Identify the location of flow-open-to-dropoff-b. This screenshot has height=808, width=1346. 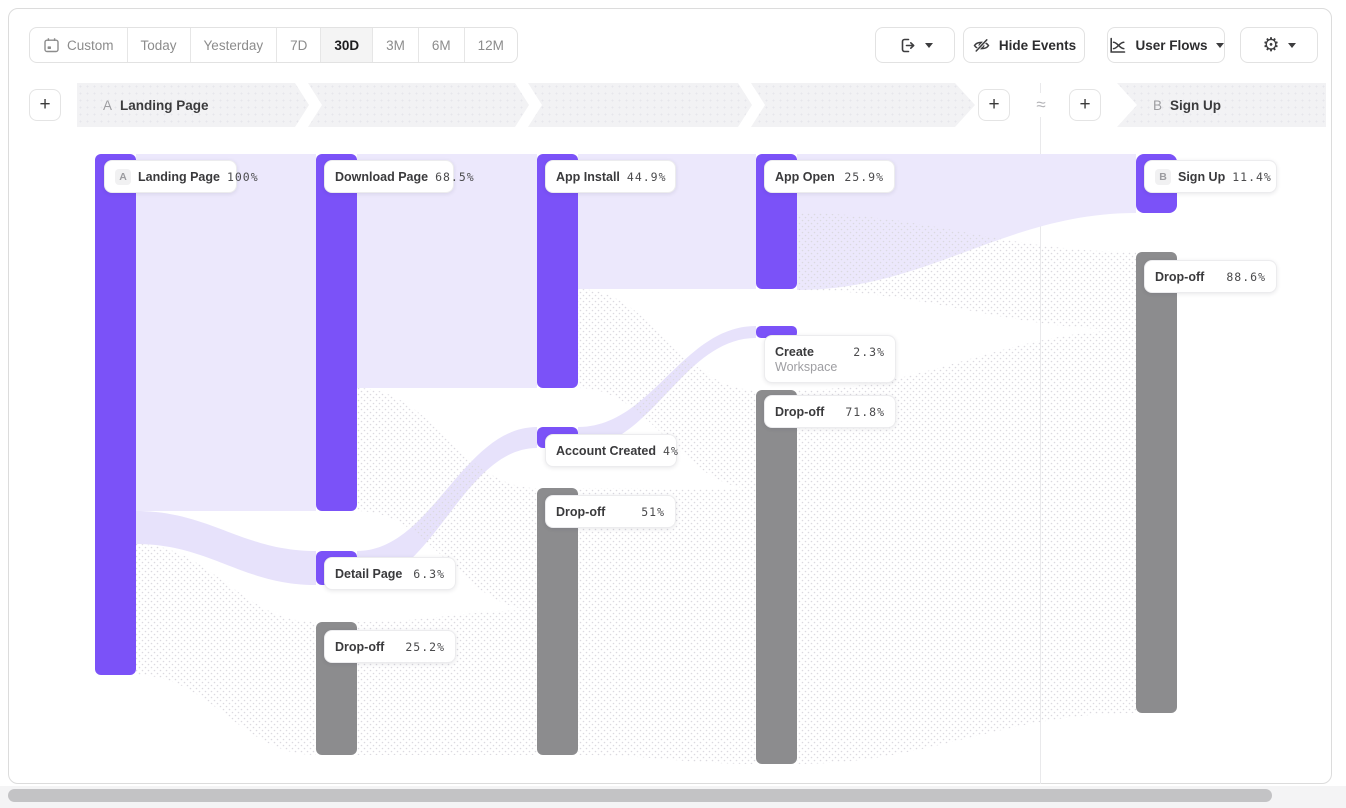
(966, 271).